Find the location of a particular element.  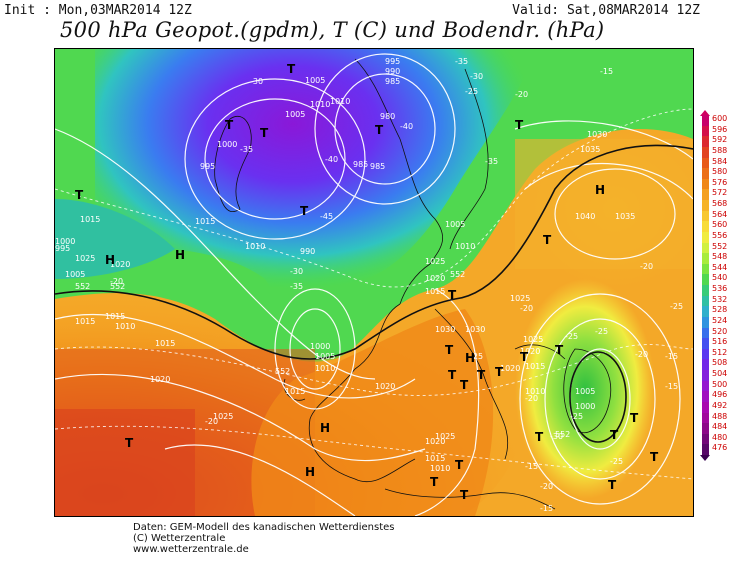

valid-time: Valid: Sat,08MAR2014 12Z is located at coordinates (606, 10).